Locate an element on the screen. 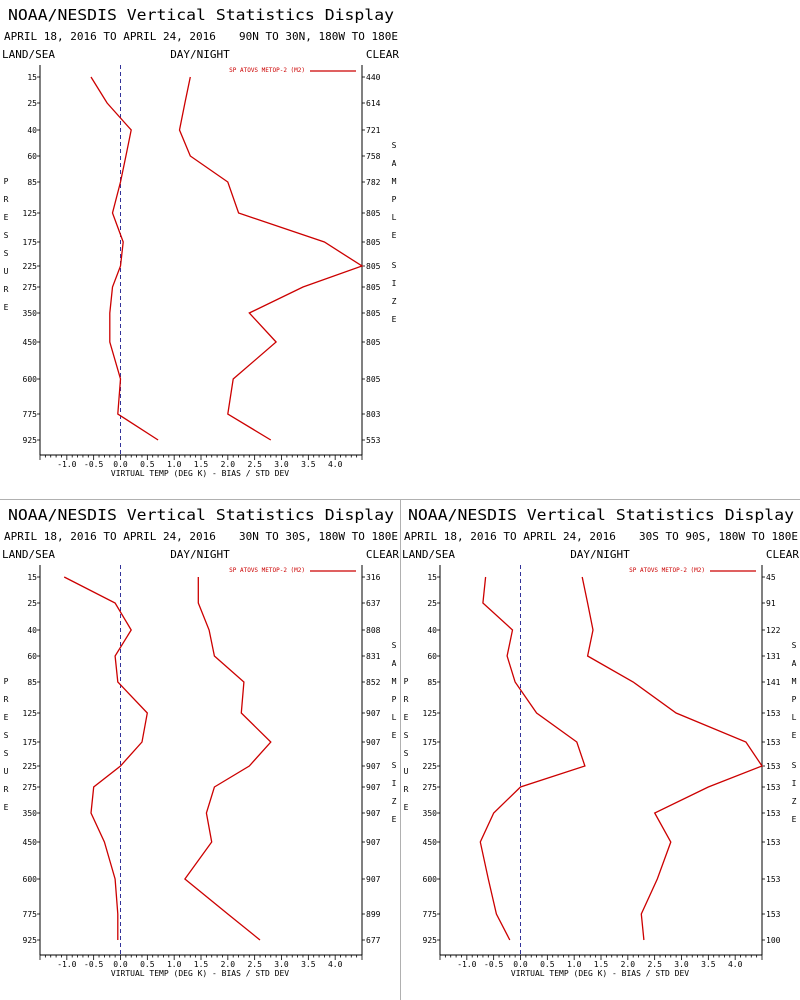 This screenshot has width=800, height=1000. sample-size-label: 831 is located at coordinates (373, 656).